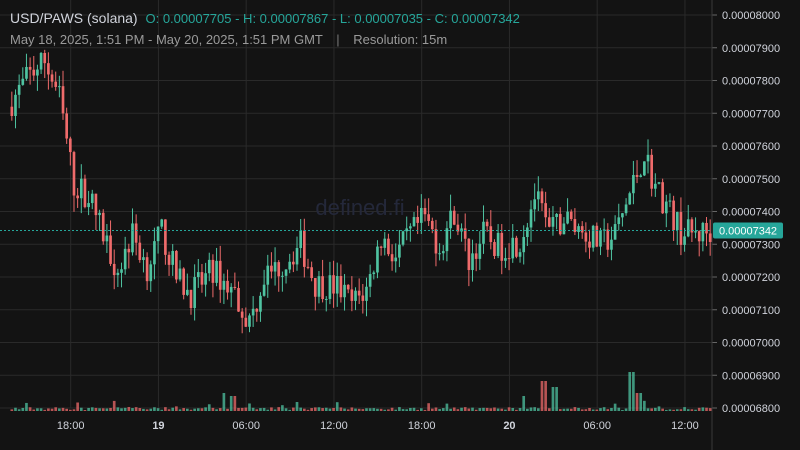 This screenshot has width=800, height=450. I want to click on y-tick-label: 0.00007100, so click(751, 311).